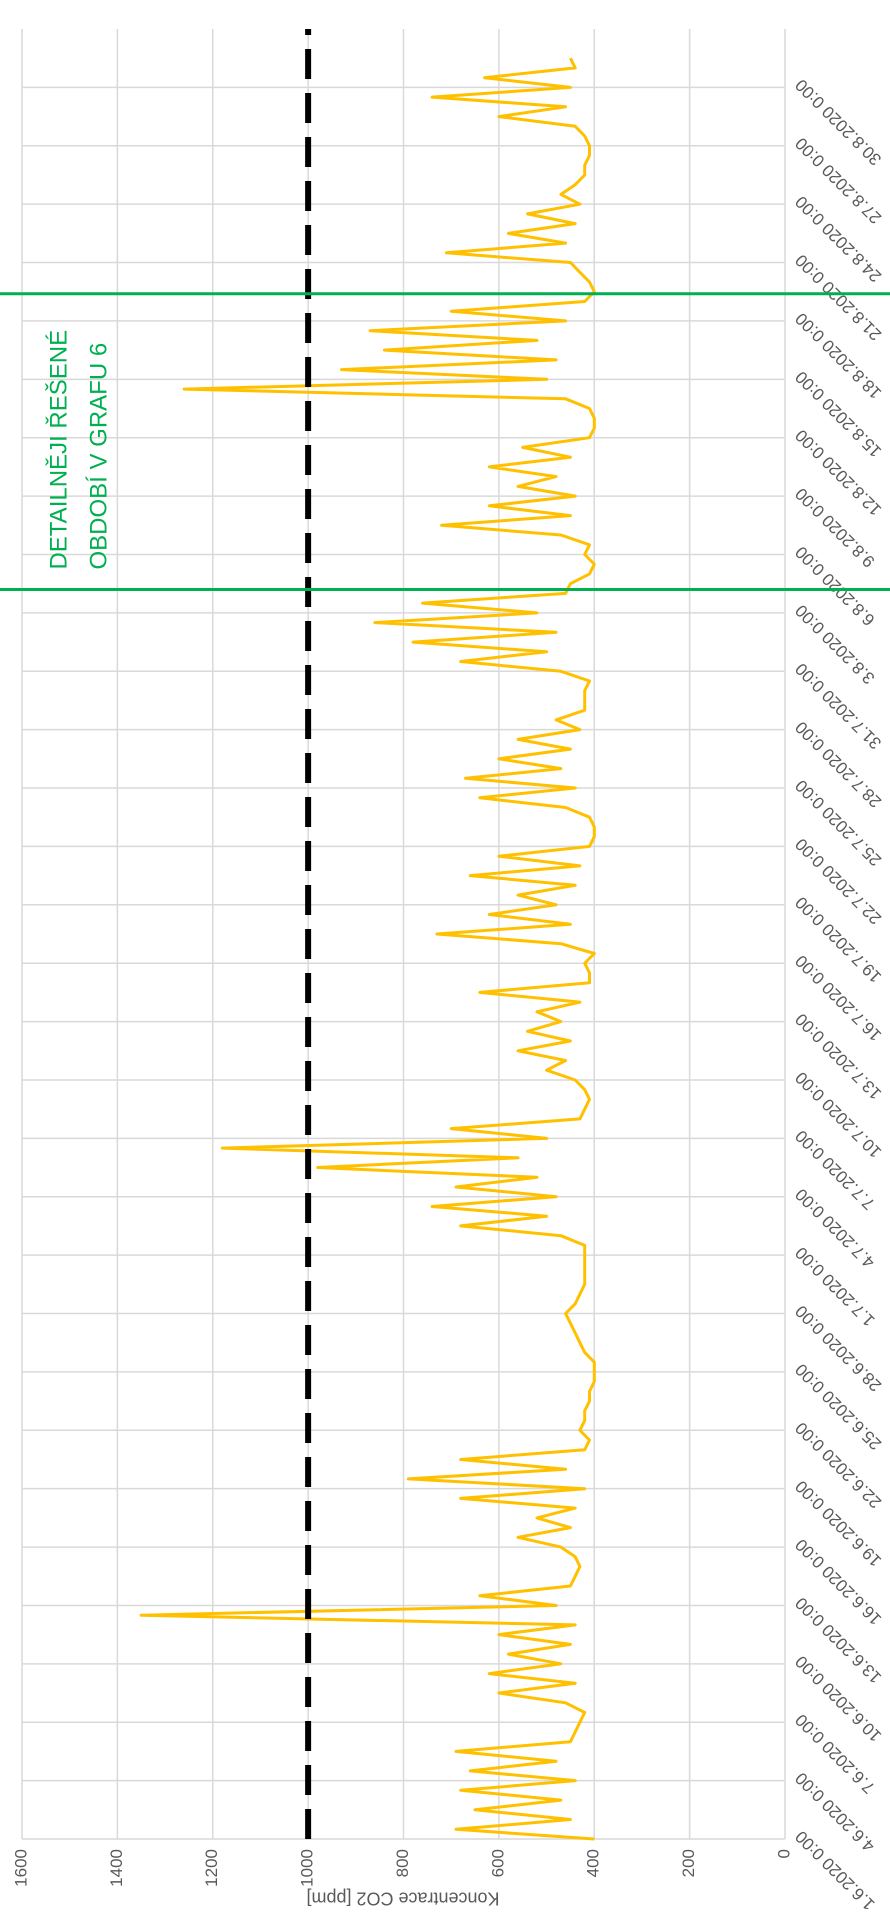 The height and width of the screenshot is (1919, 890). What do you see at coordinates (688, 1863) in the screenshot?
I see `y-tick-label: 200` at bounding box center [688, 1863].